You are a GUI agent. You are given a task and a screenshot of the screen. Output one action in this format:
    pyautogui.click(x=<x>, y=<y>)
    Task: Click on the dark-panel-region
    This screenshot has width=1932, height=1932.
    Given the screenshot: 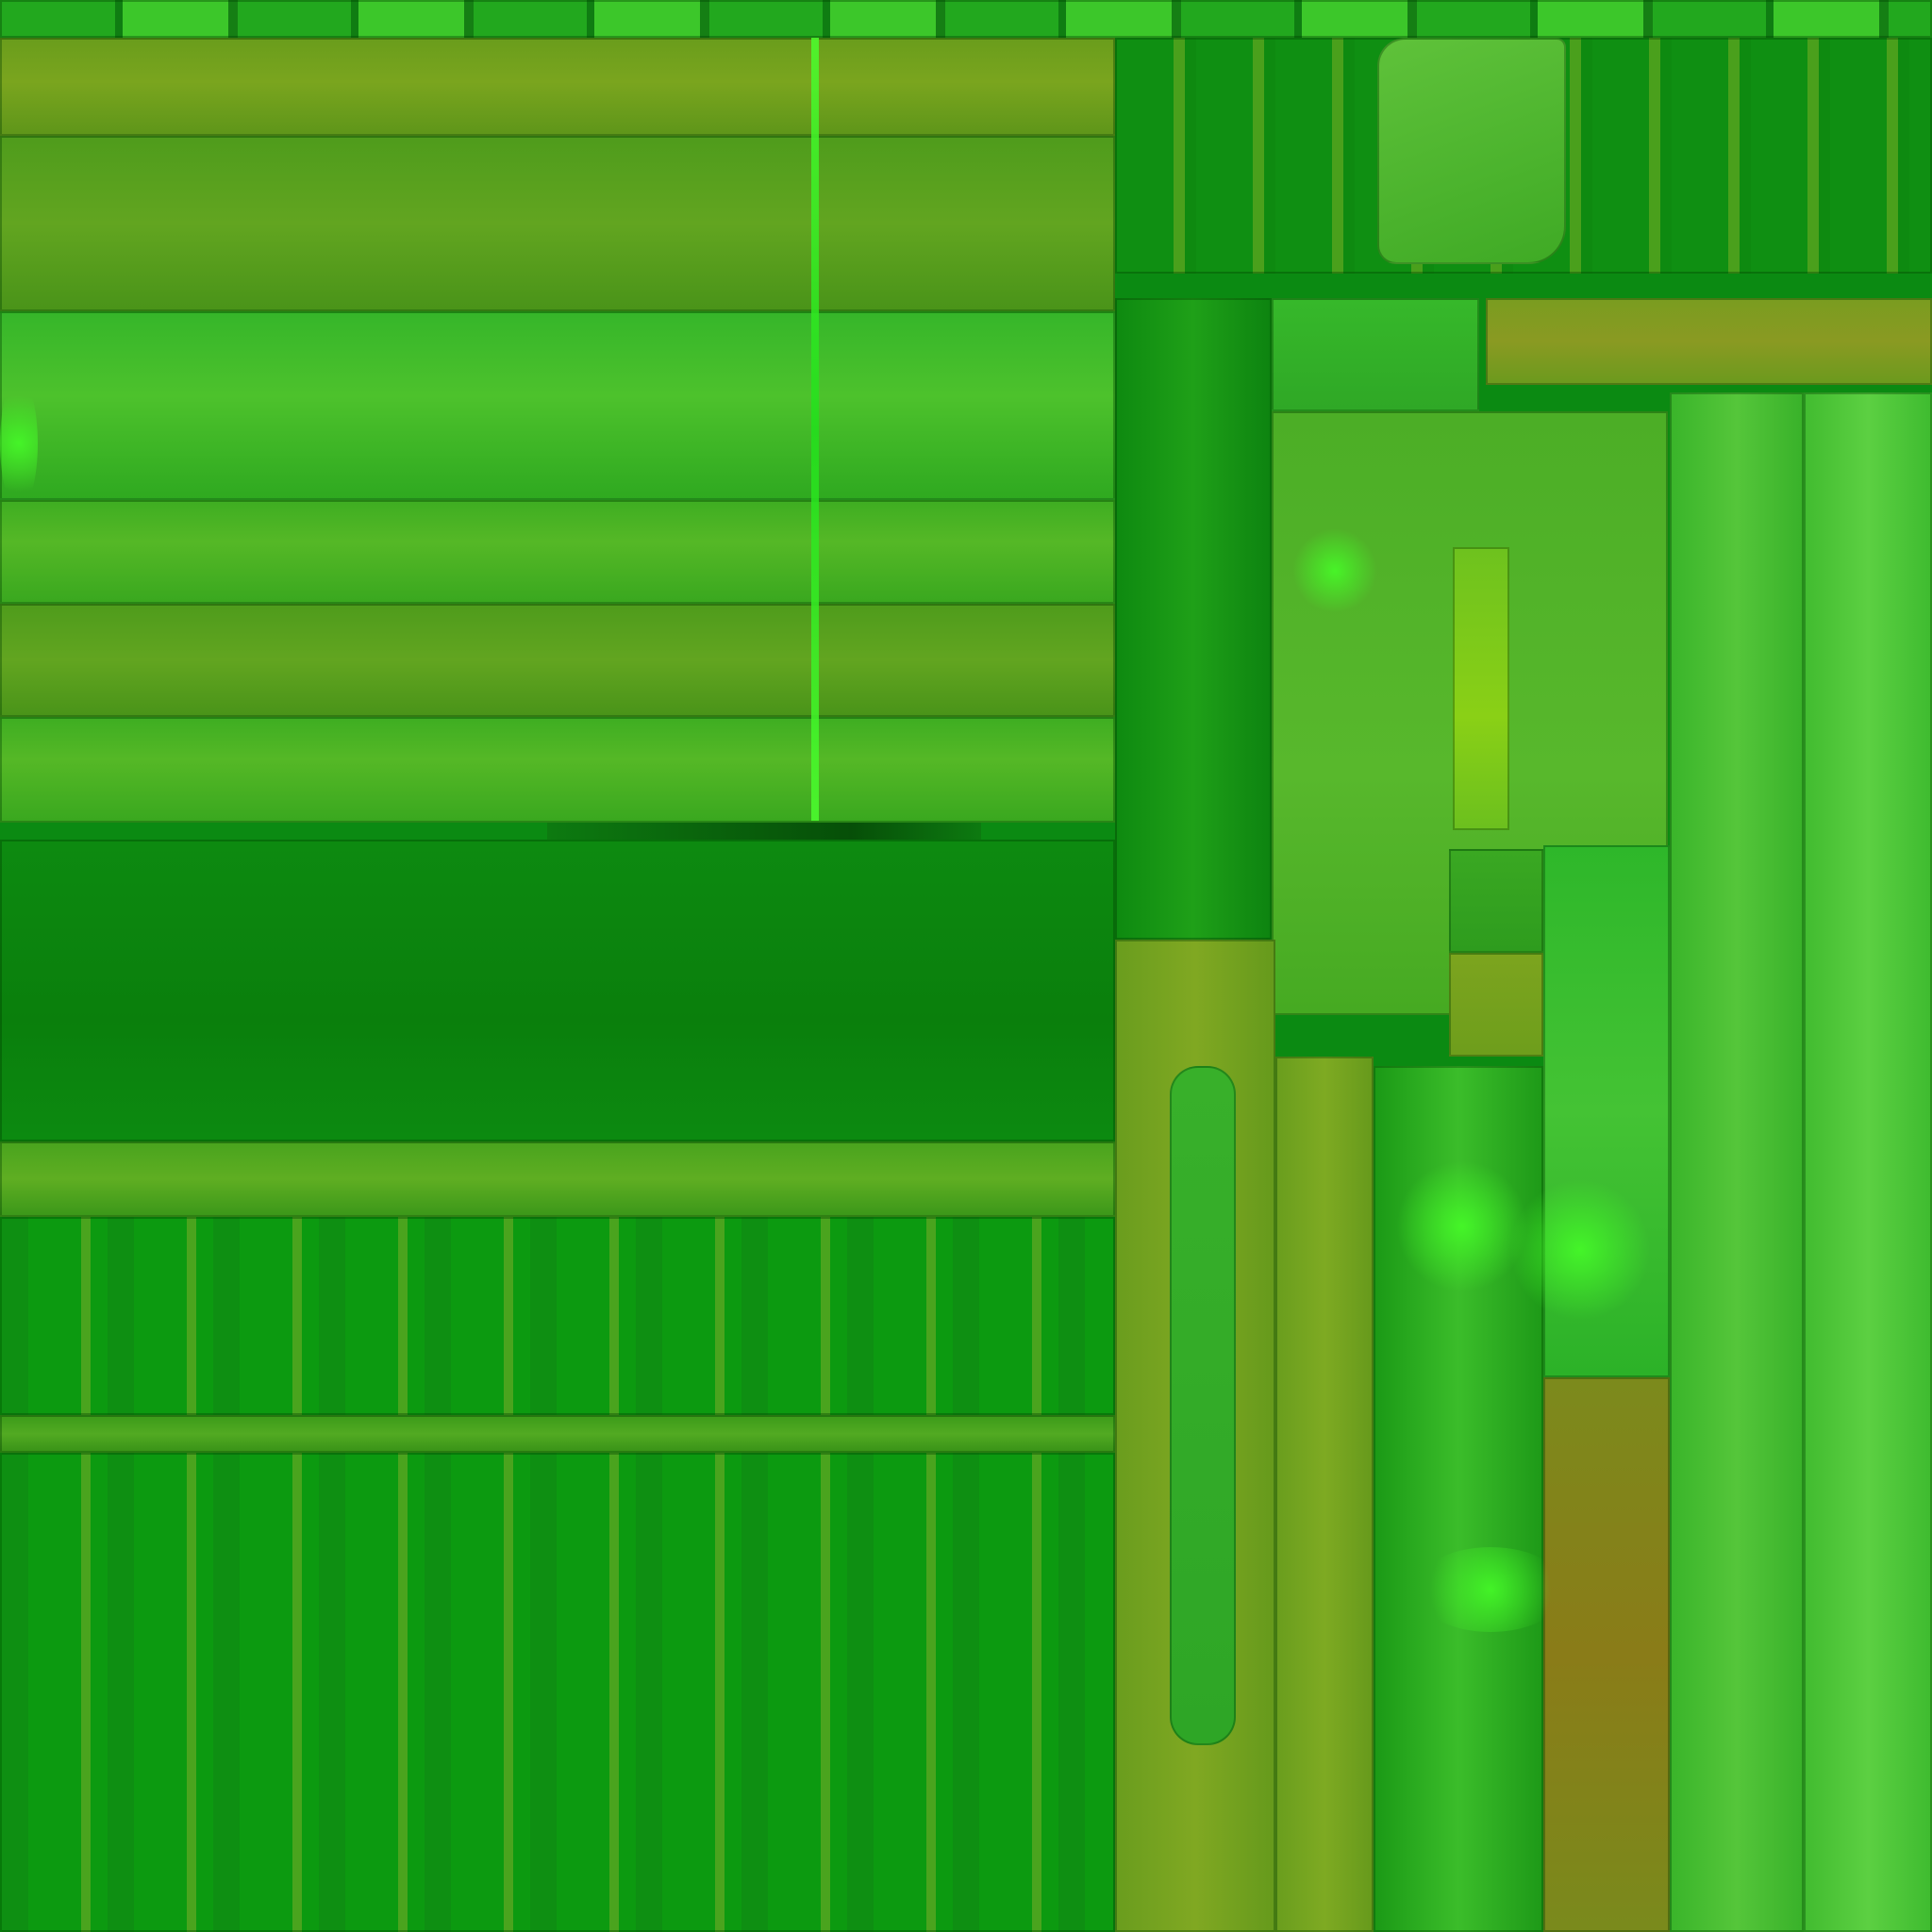 What is the action you would take?
    pyautogui.click(x=557, y=991)
    